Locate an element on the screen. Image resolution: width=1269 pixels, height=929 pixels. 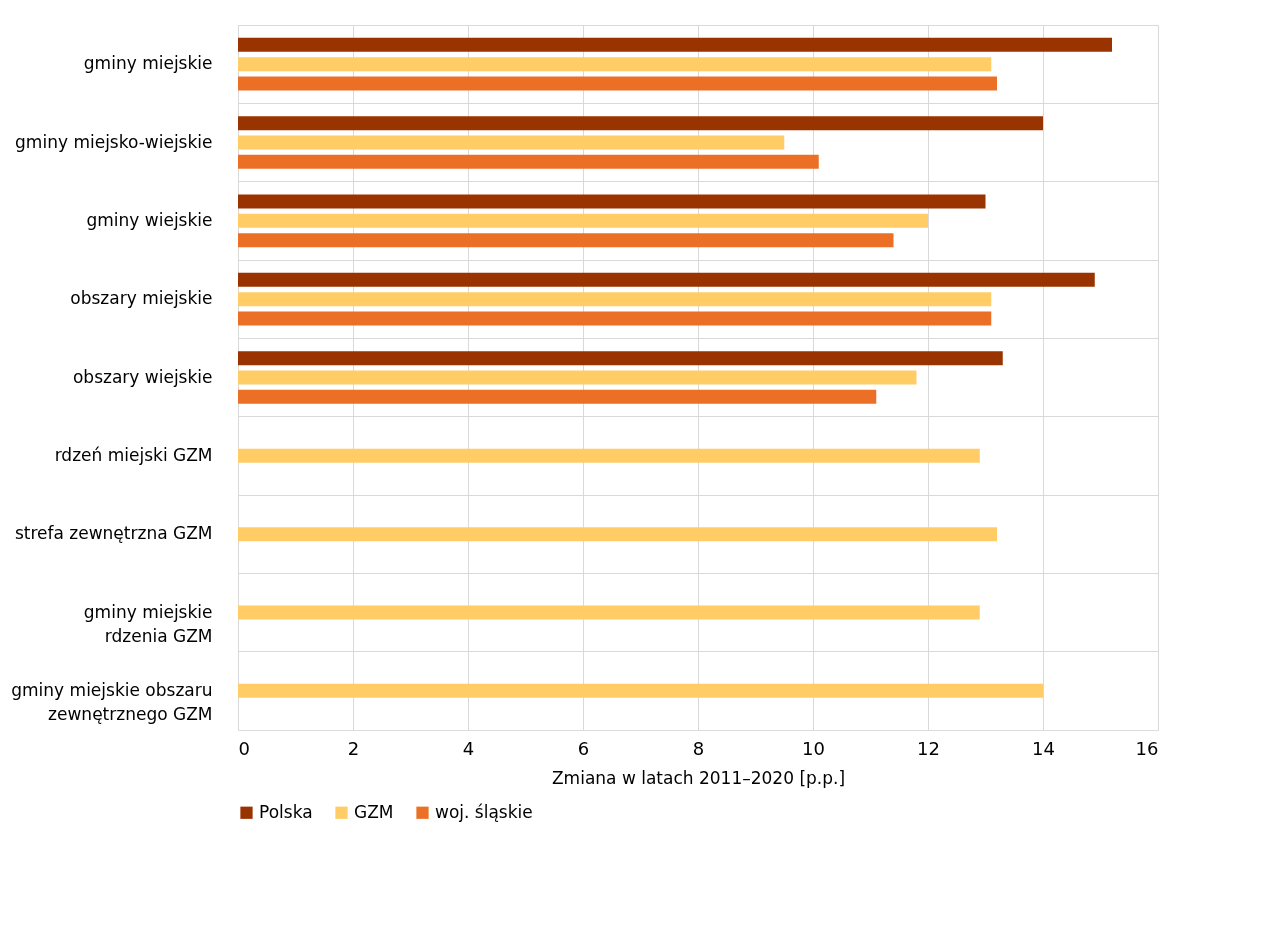
x-axis-title: Zmiana w latach 2011–2020 [p.p.] is located at coordinates (698, 777).